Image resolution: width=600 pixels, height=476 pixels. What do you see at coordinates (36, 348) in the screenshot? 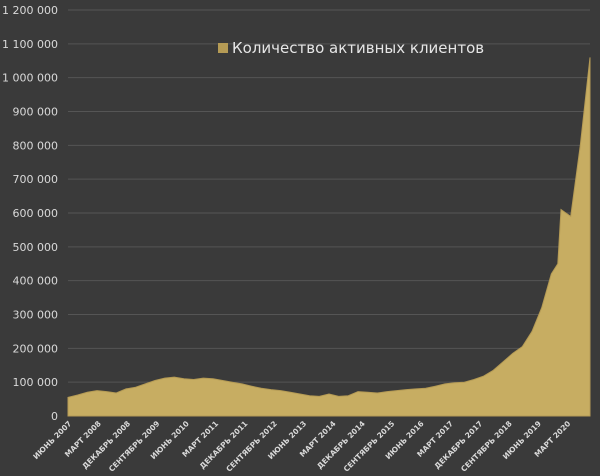
I see `y-tick-label: 200 000` at bounding box center [36, 348].